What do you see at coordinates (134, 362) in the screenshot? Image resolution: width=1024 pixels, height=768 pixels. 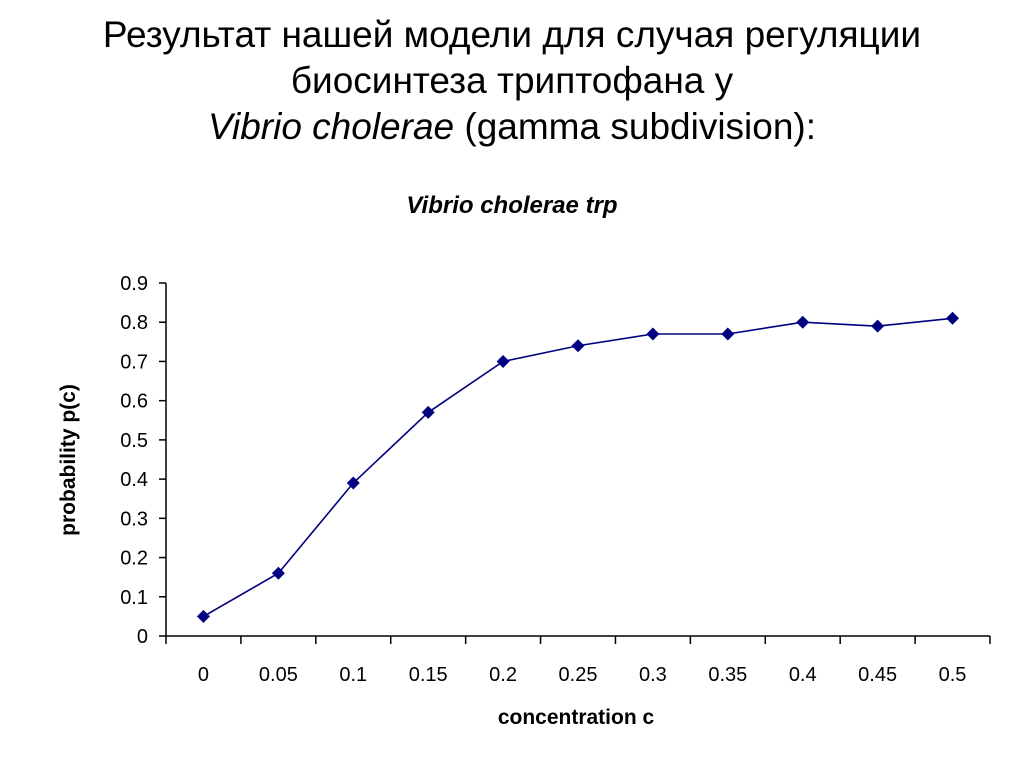 I see `y-tick-label: 0.7` at bounding box center [134, 362].